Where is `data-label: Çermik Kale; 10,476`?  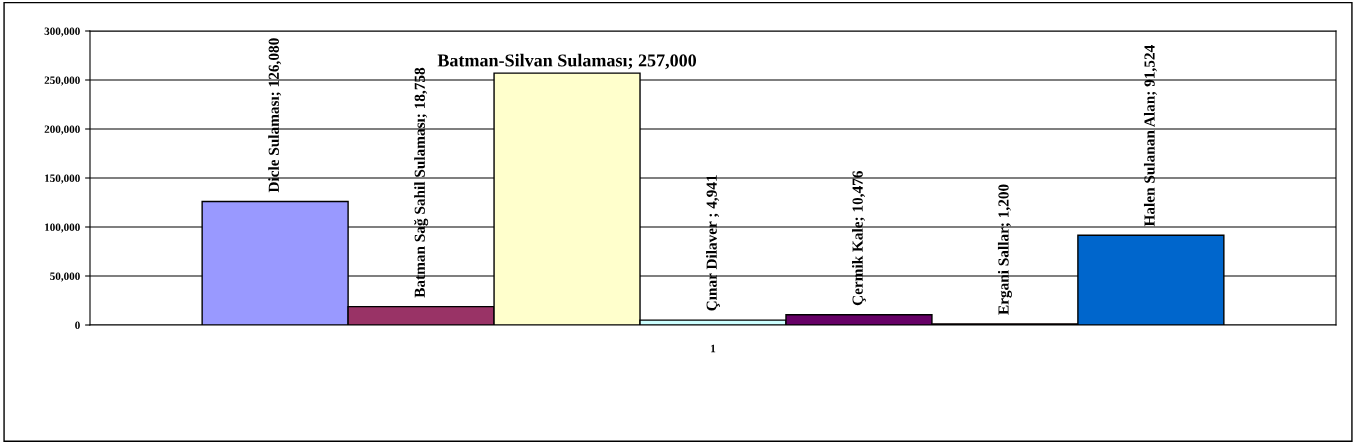
data-label: Çermik Kale; 10,476 is located at coordinates (859, 238).